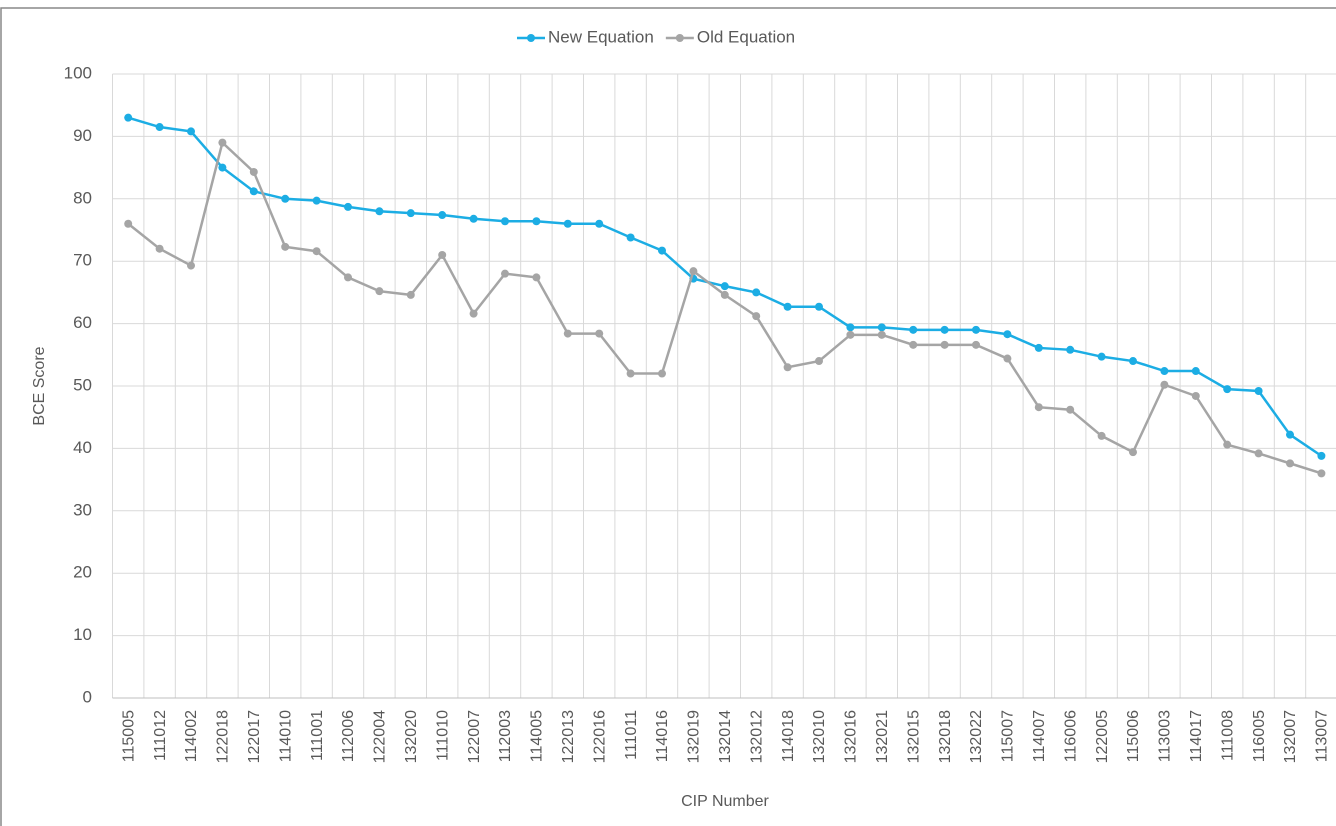  Describe the element at coordinates (1070, 736) in the screenshot. I see `x-tick-label: 116006` at that location.